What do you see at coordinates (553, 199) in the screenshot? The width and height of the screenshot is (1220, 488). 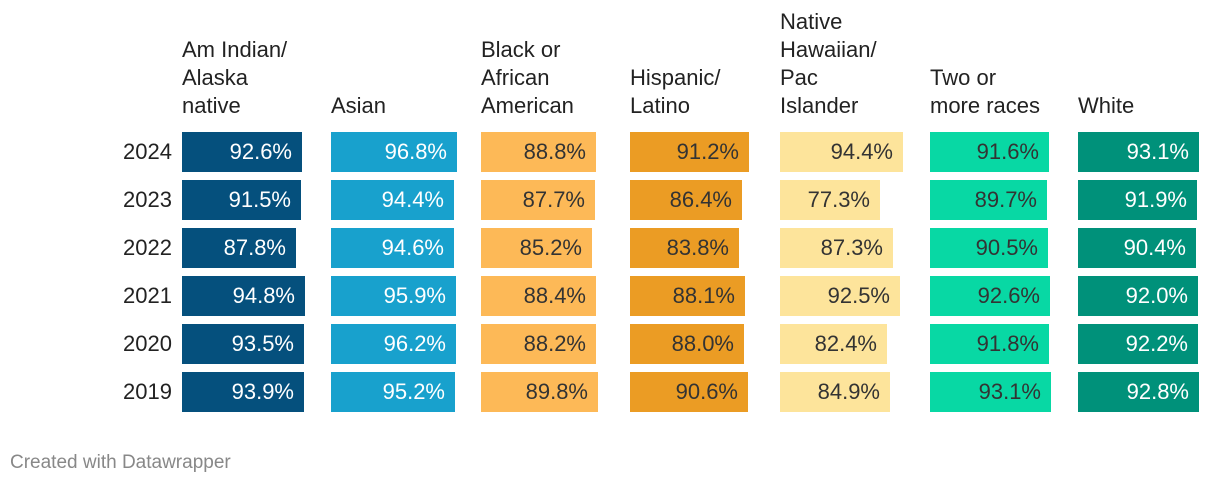 I see `bar-label: 87.7%` at bounding box center [553, 199].